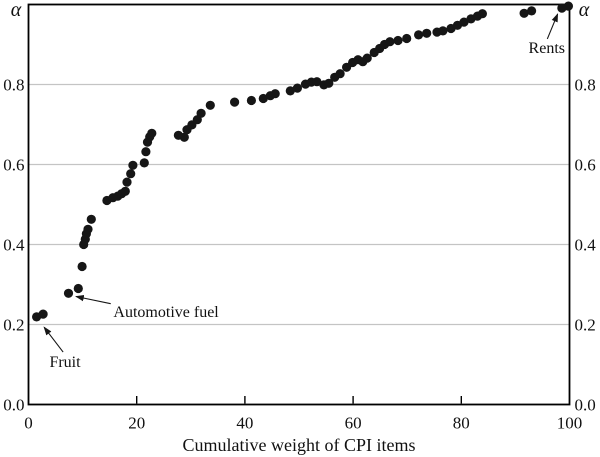  I want to click on x-tick-marks, so click(298, 400).